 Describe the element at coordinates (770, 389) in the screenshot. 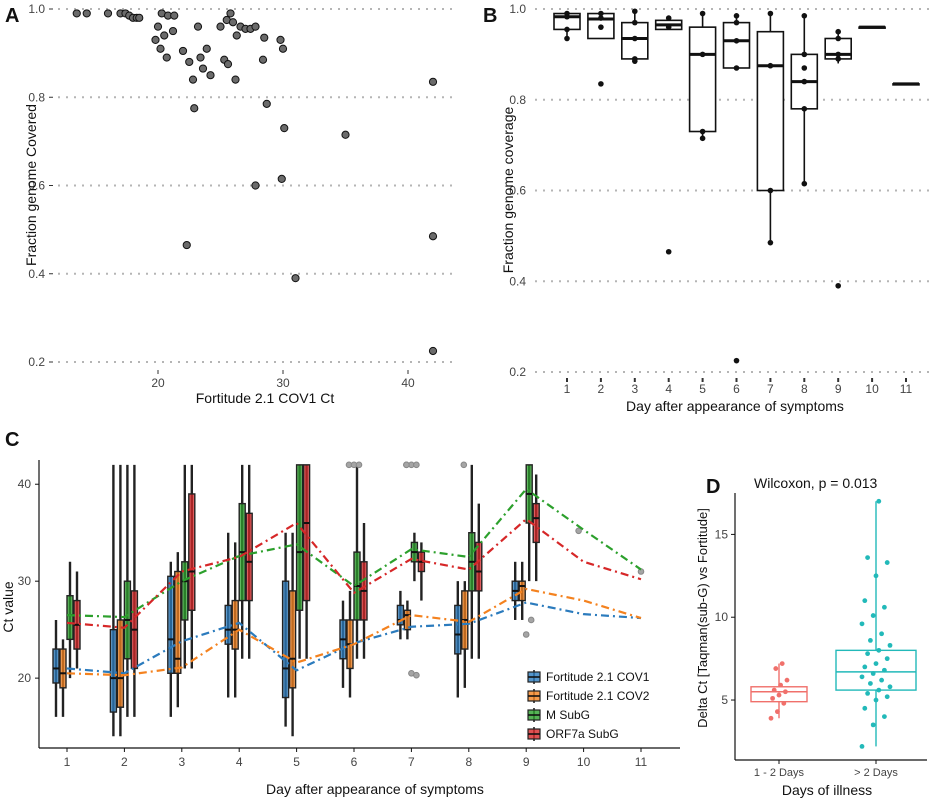

I see `panel-b-x-tick-label: 7` at that location.